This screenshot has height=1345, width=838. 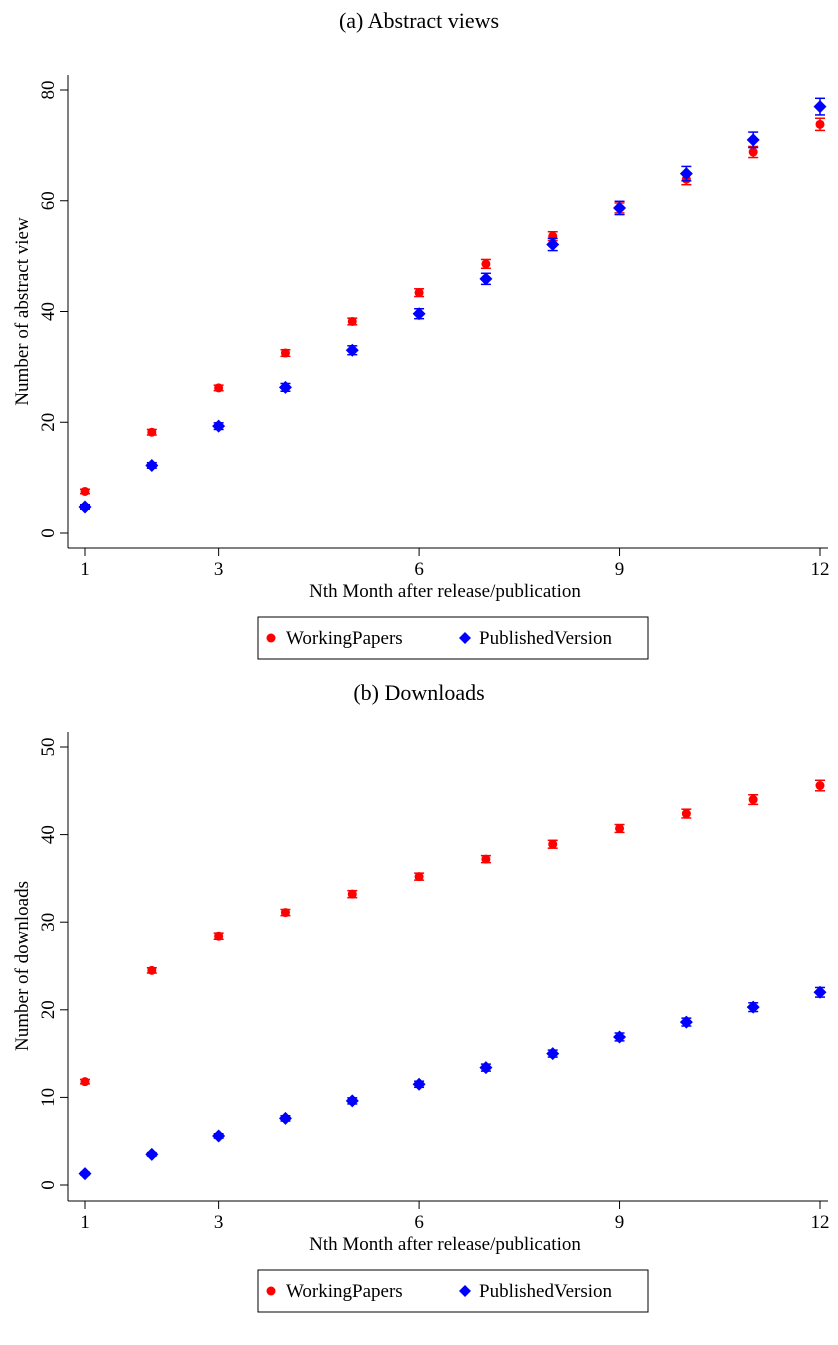 What do you see at coordinates (48, 200) in the screenshot?
I see `y-tick-label: 60` at bounding box center [48, 200].